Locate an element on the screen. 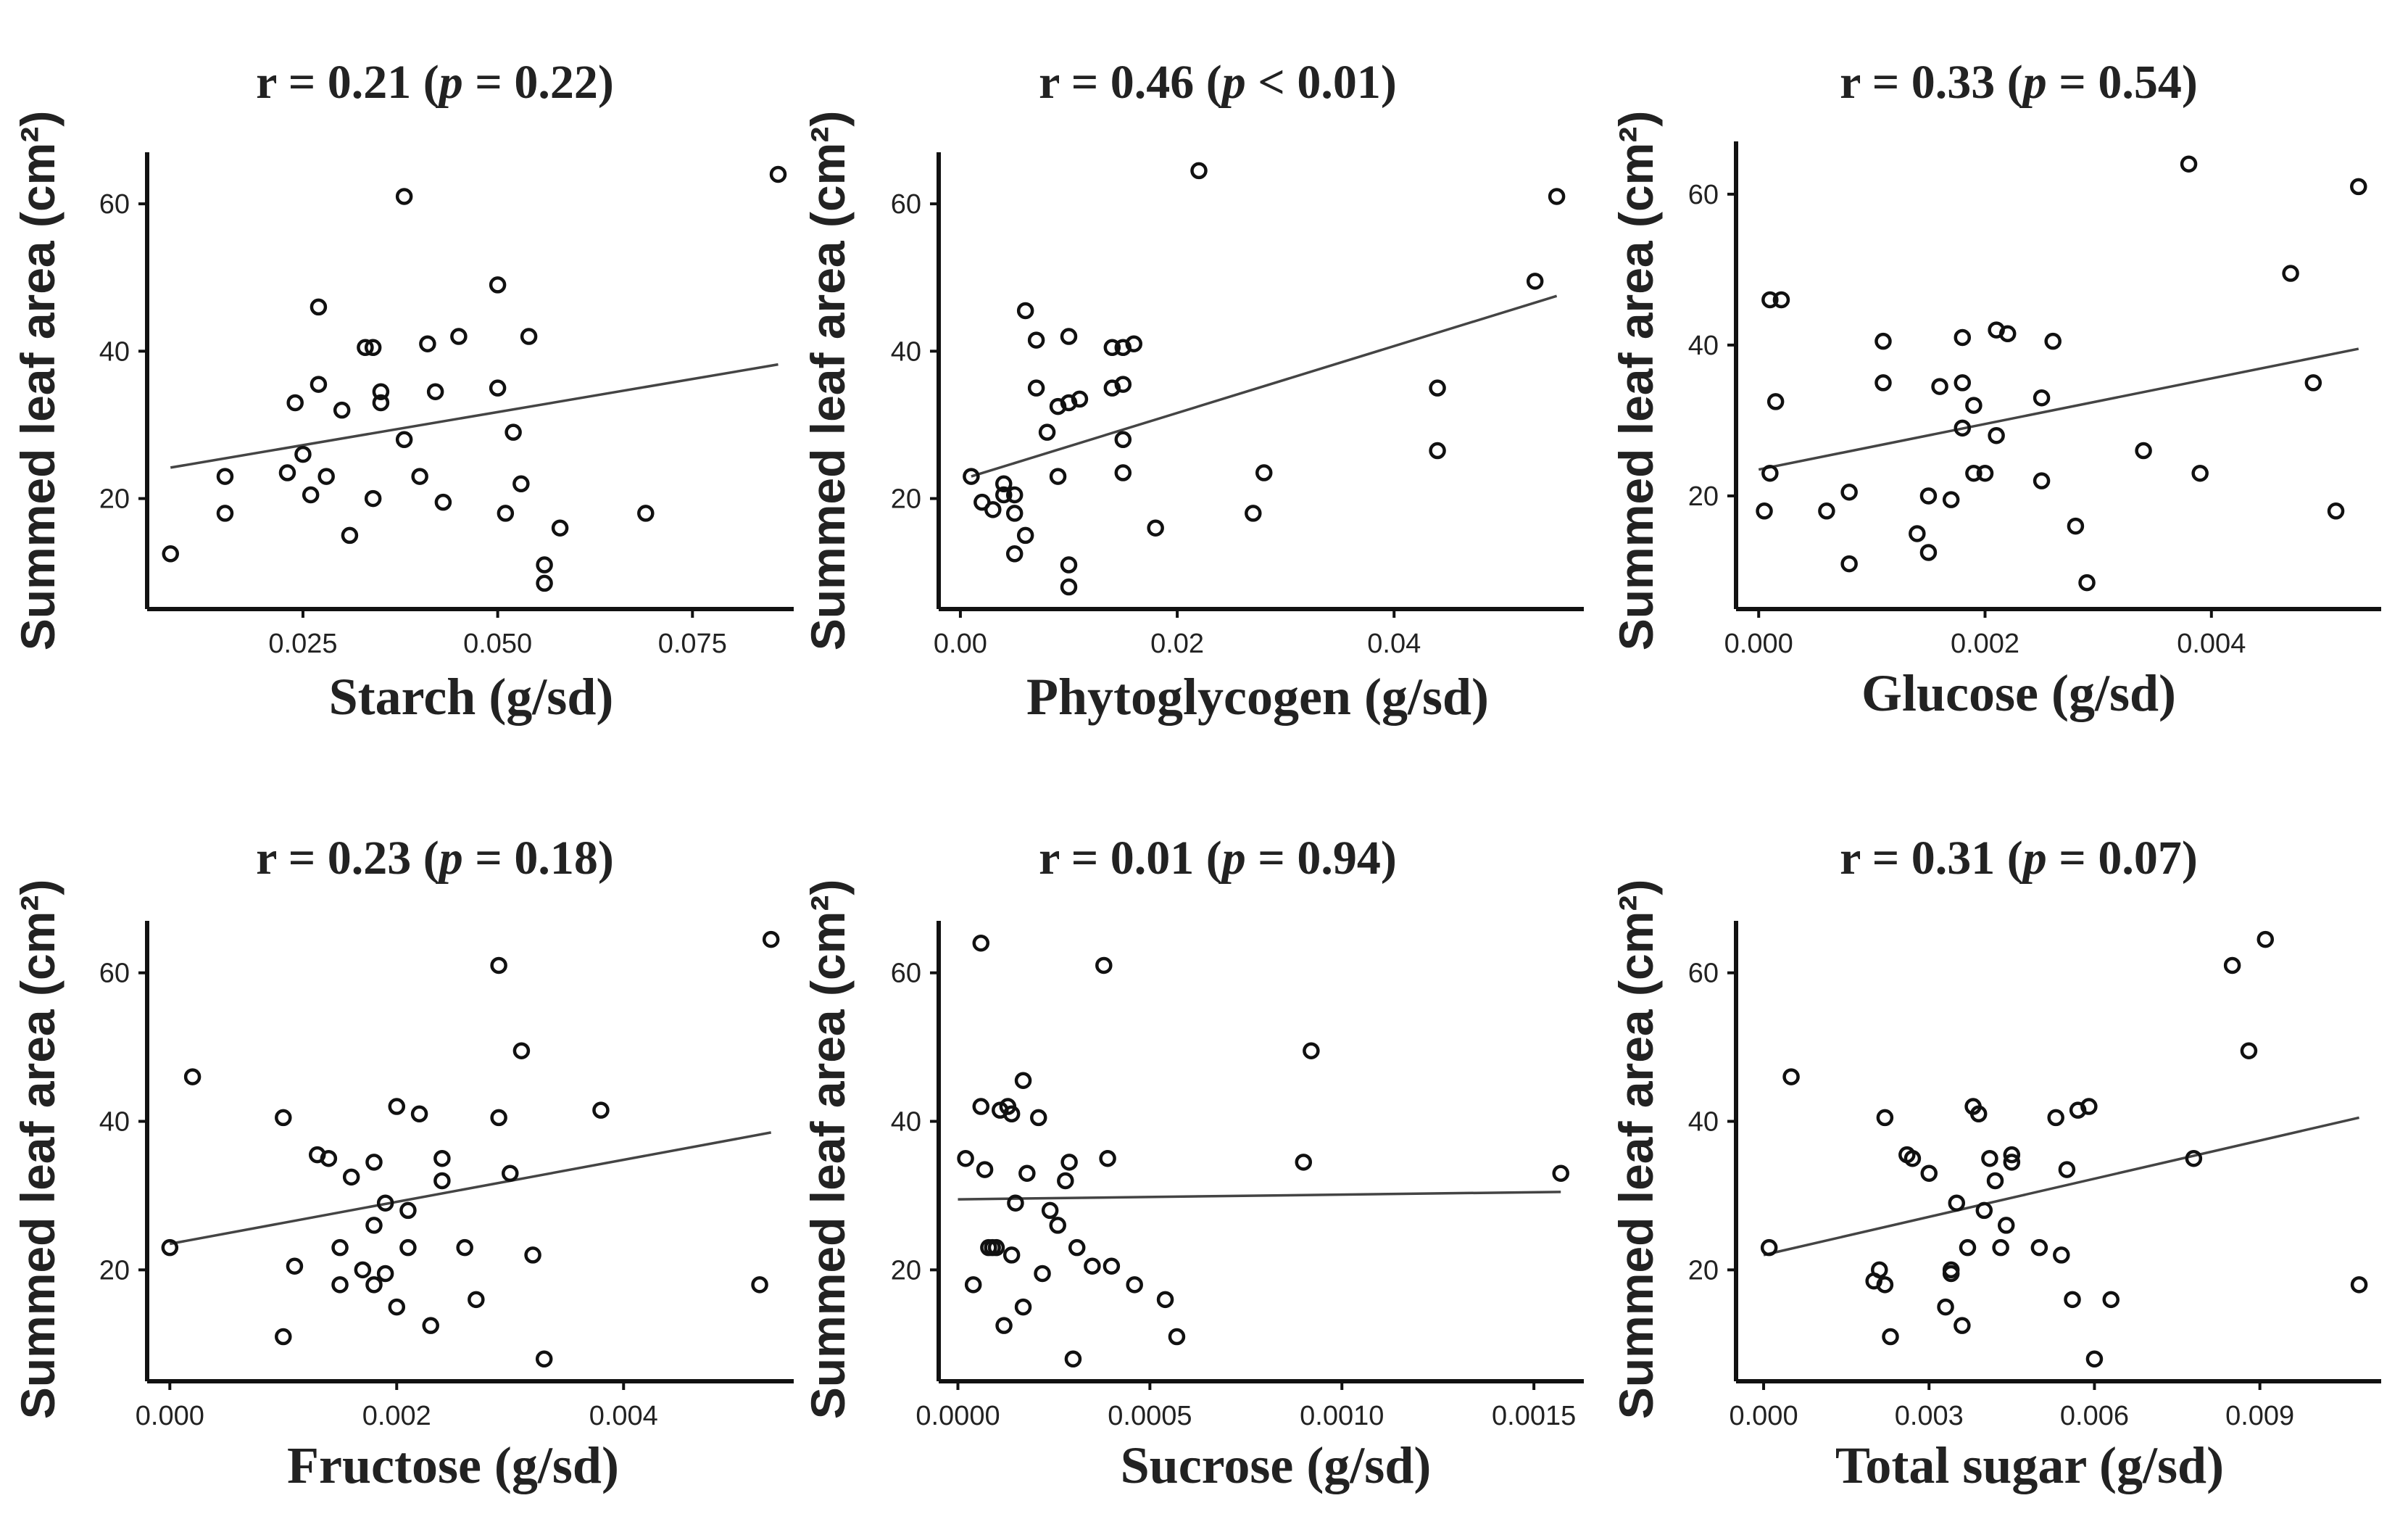  regression-line is located at coordinates (474, 416).